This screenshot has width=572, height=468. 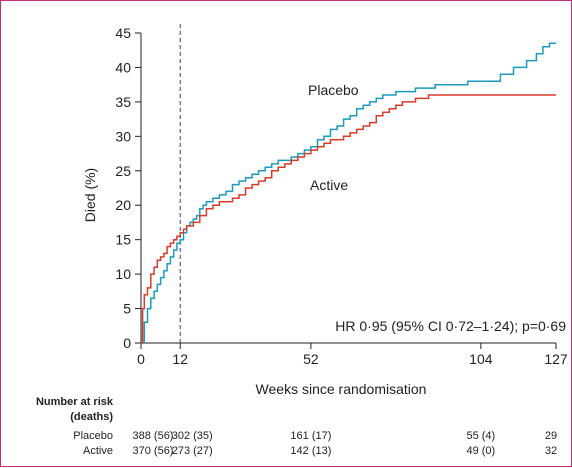 What do you see at coordinates (123, 136) in the screenshot?
I see `y-tick-label-30: 30` at bounding box center [123, 136].